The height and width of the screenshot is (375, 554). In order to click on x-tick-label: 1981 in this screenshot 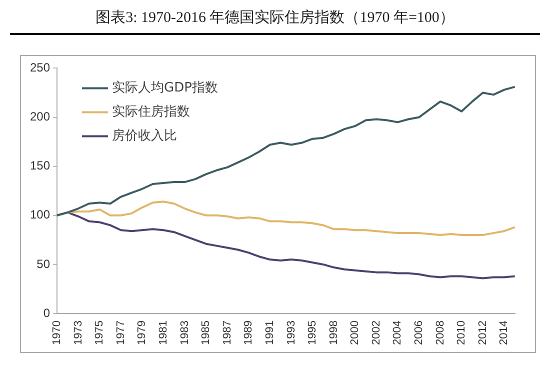, I will do `click(164, 333)`.